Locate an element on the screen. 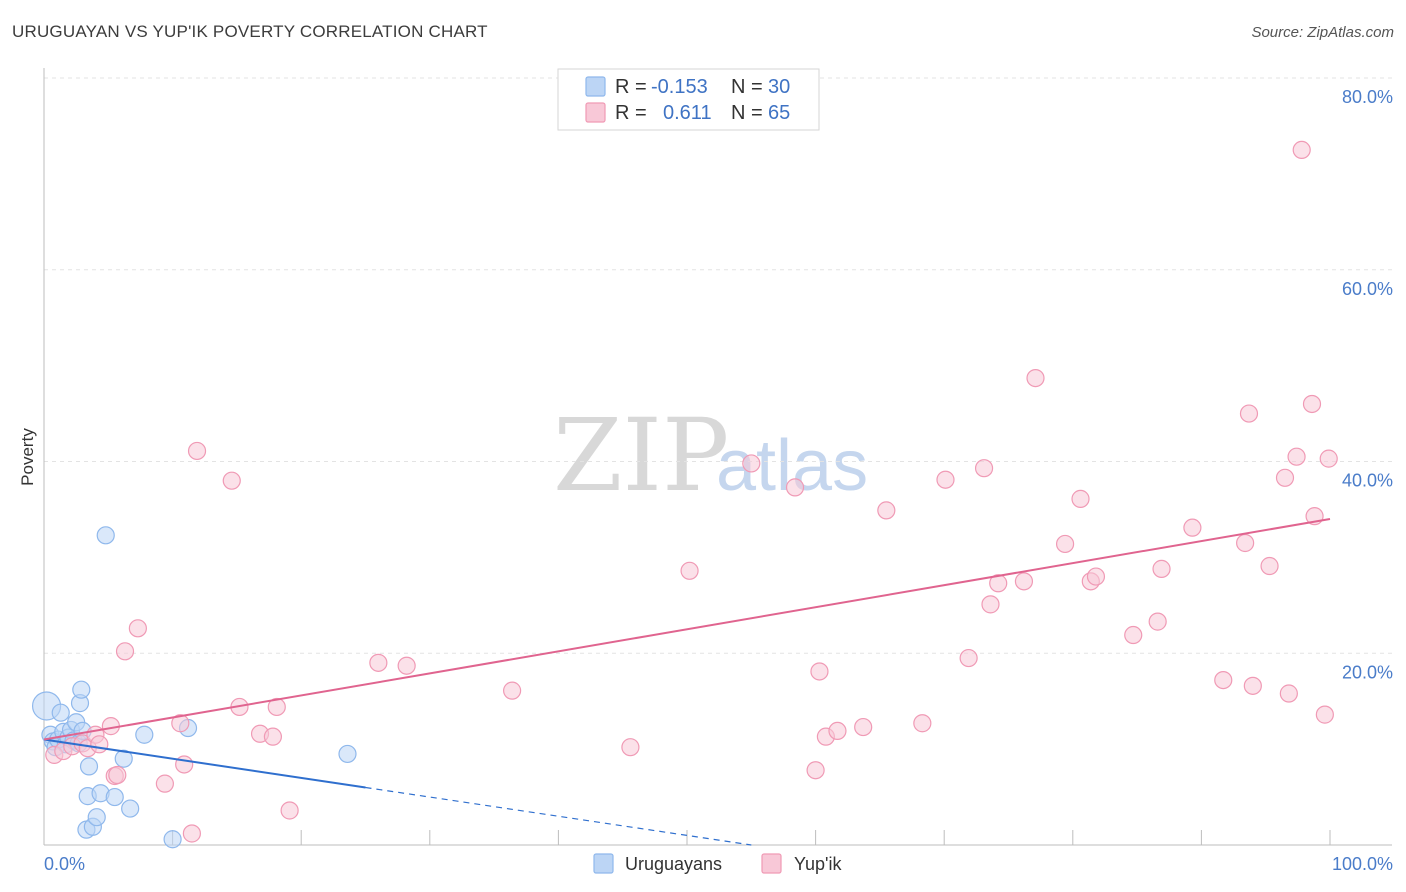 Image resolution: width=1406 pixels, height=892 pixels. y-tick-label-1: 40.0% is located at coordinates (1367, 481).